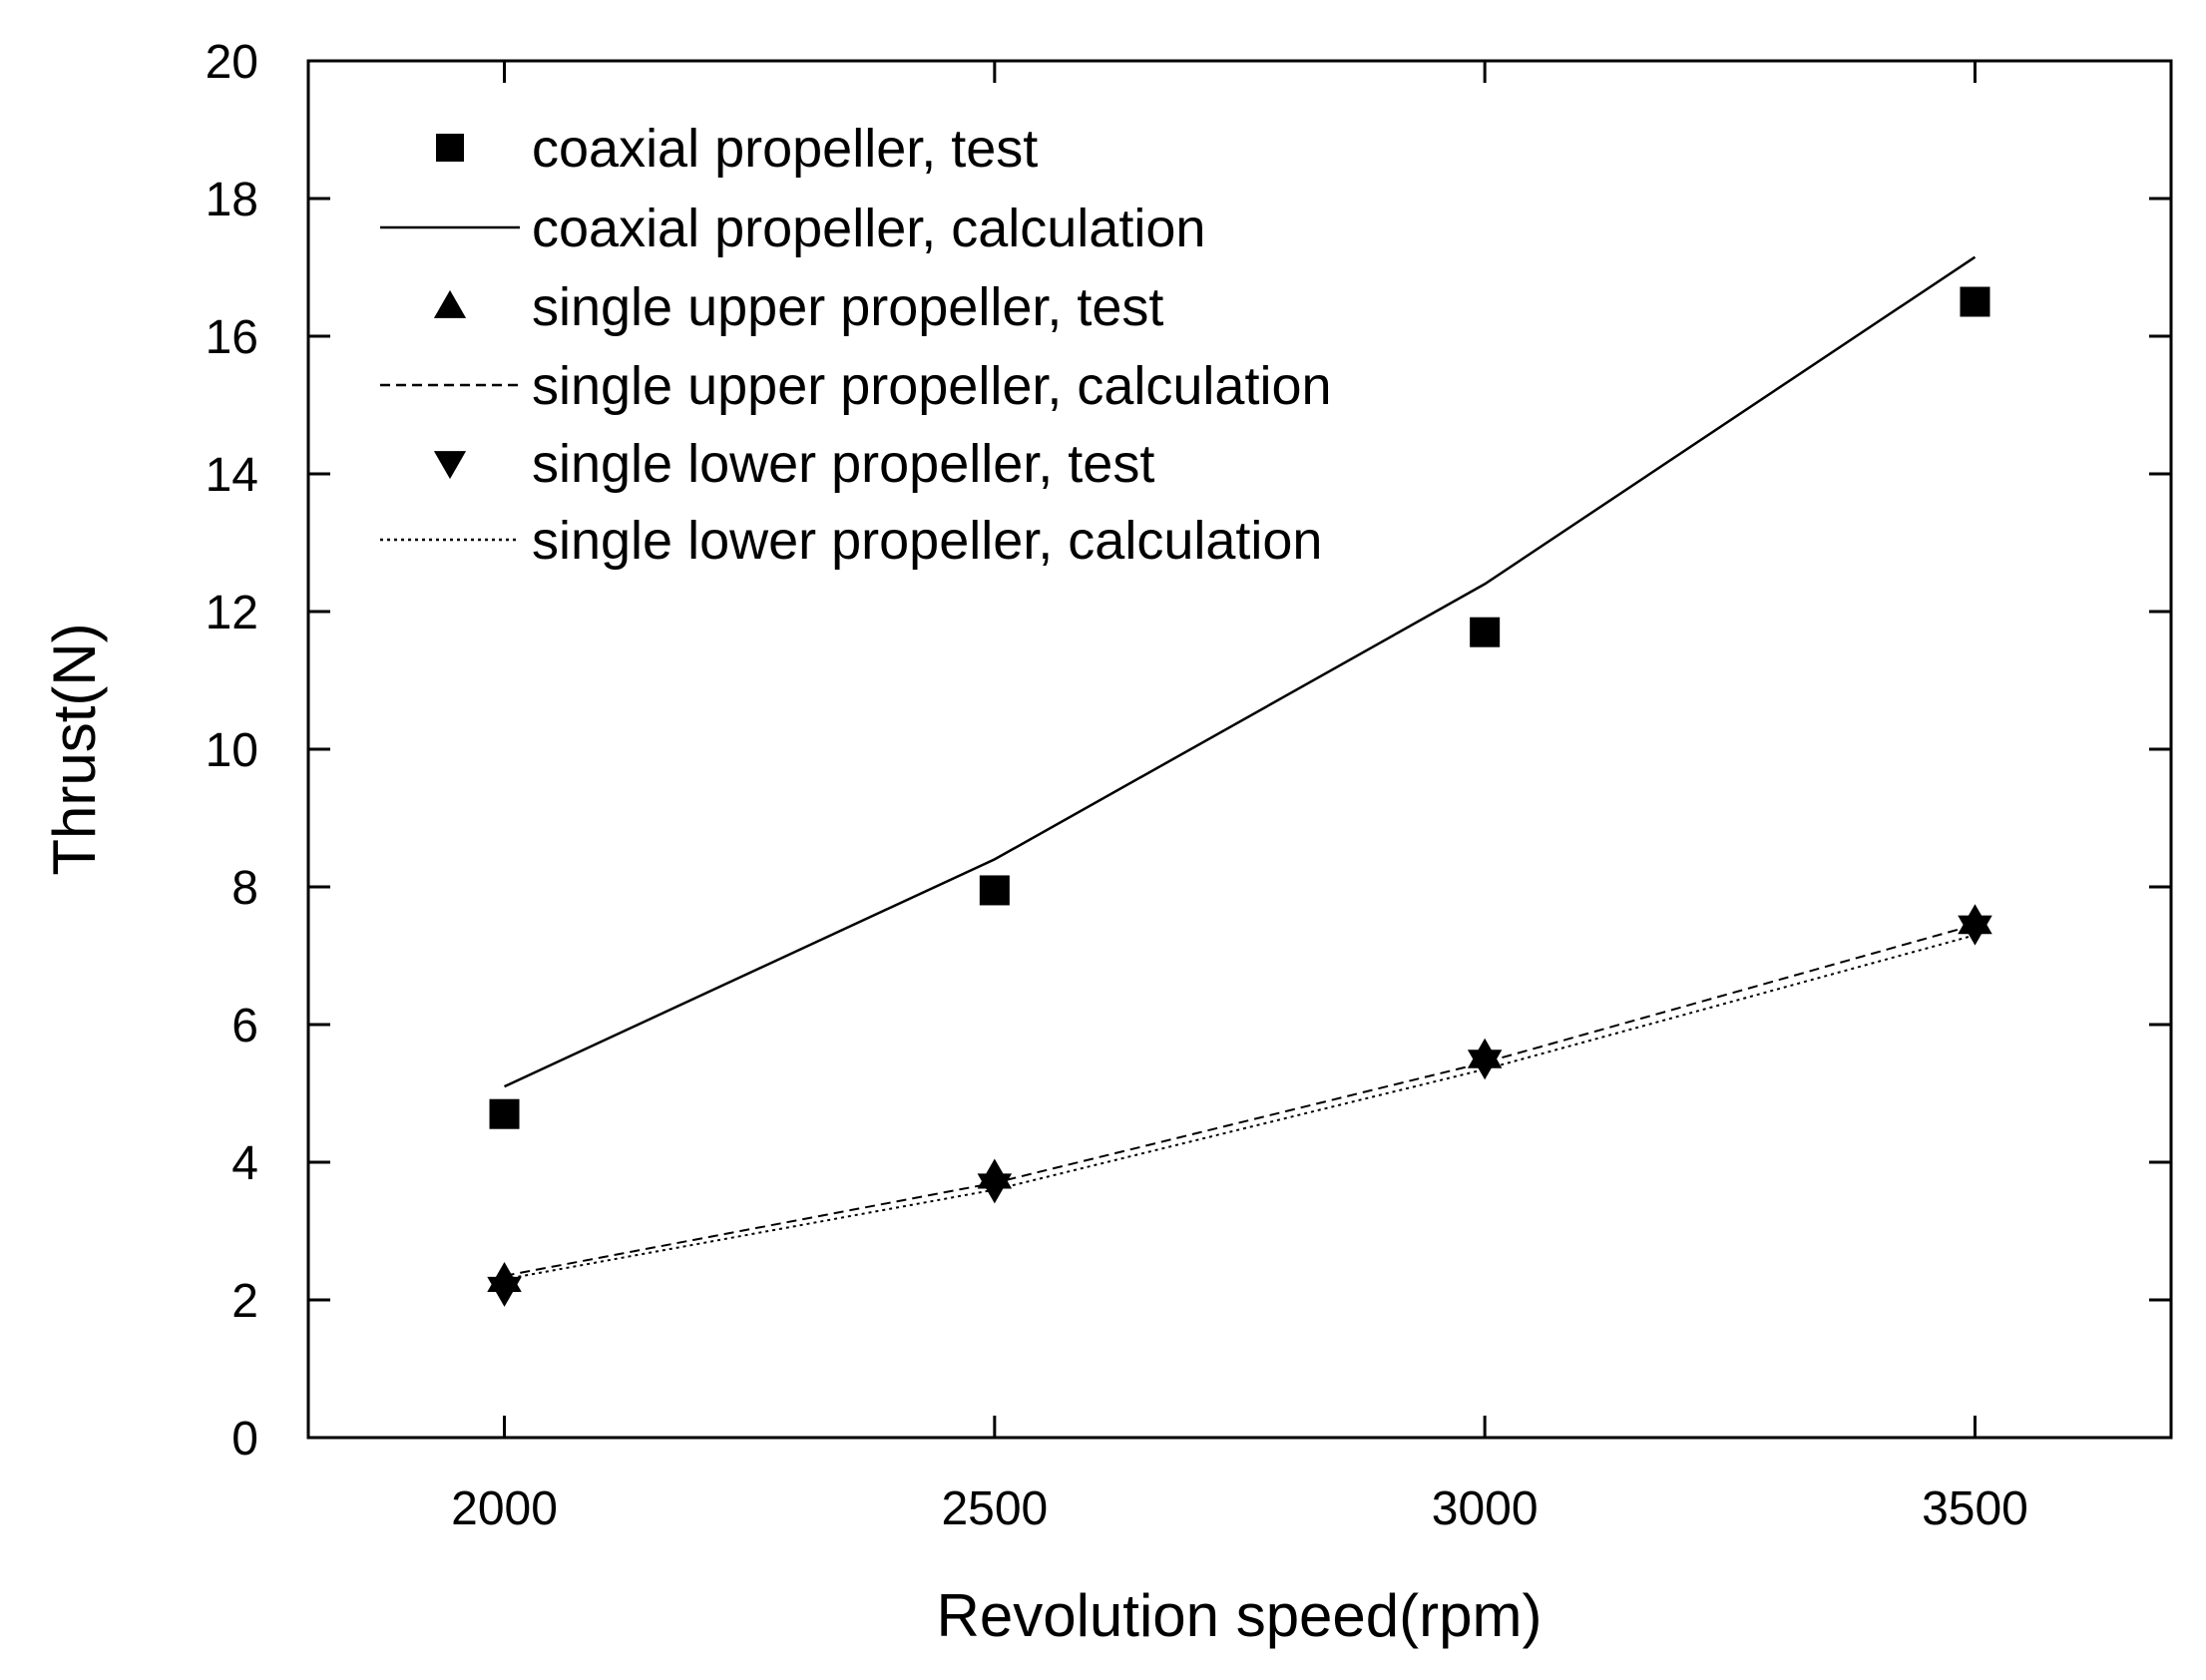  What do you see at coordinates (244, 1163) in the screenshot?
I see `y-tick-label: 4` at bounding box center [244, 1163].